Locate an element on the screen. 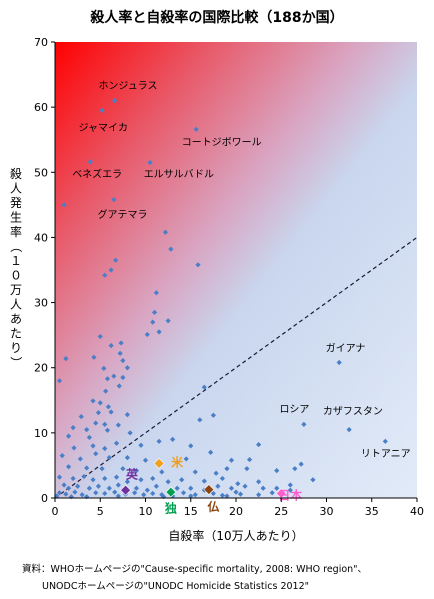 The width and height of the screenshot is (434, 599). y-tick-label: 10 is located at coordinates (41, 433).